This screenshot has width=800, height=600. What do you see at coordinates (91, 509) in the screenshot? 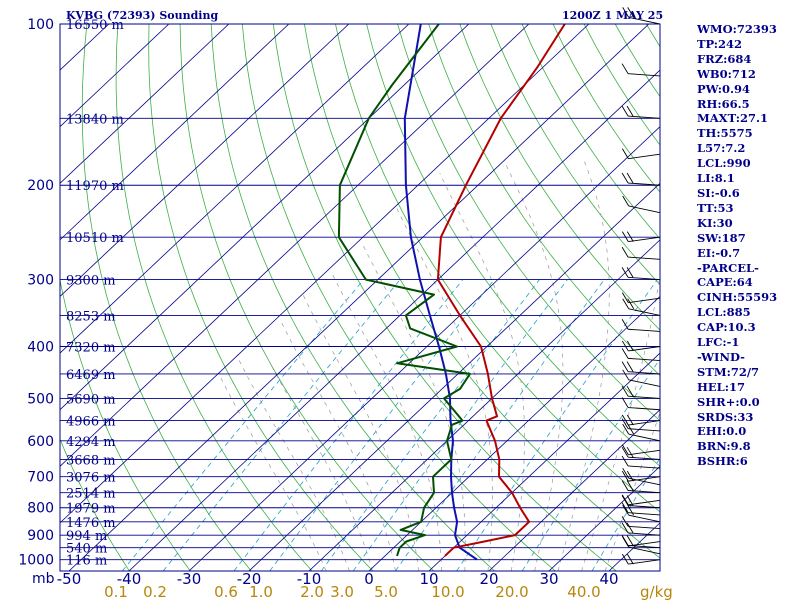
I see `height-label: 1979 m` at bounding box center [91, 509].